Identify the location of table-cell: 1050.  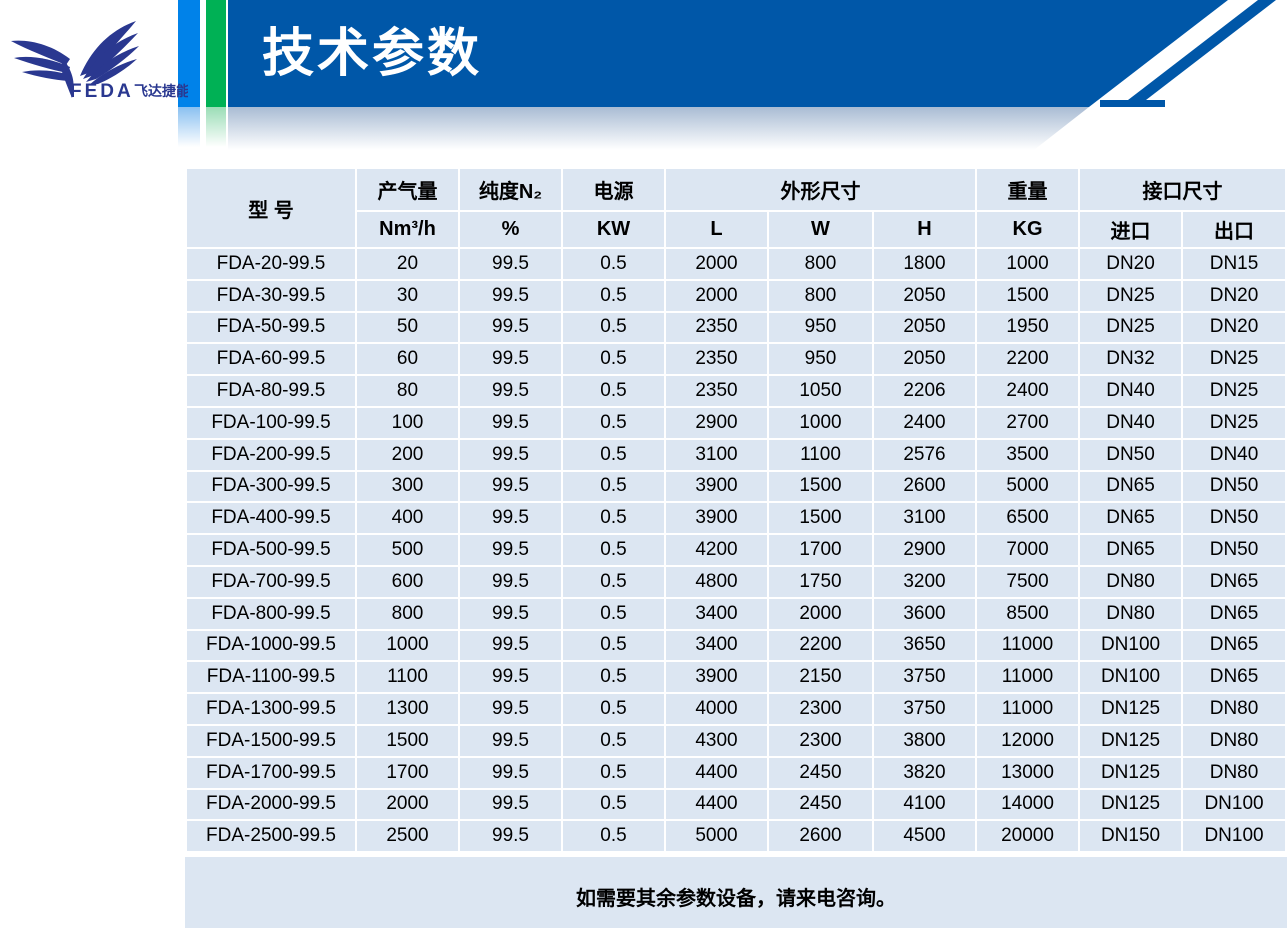
(820, 391).